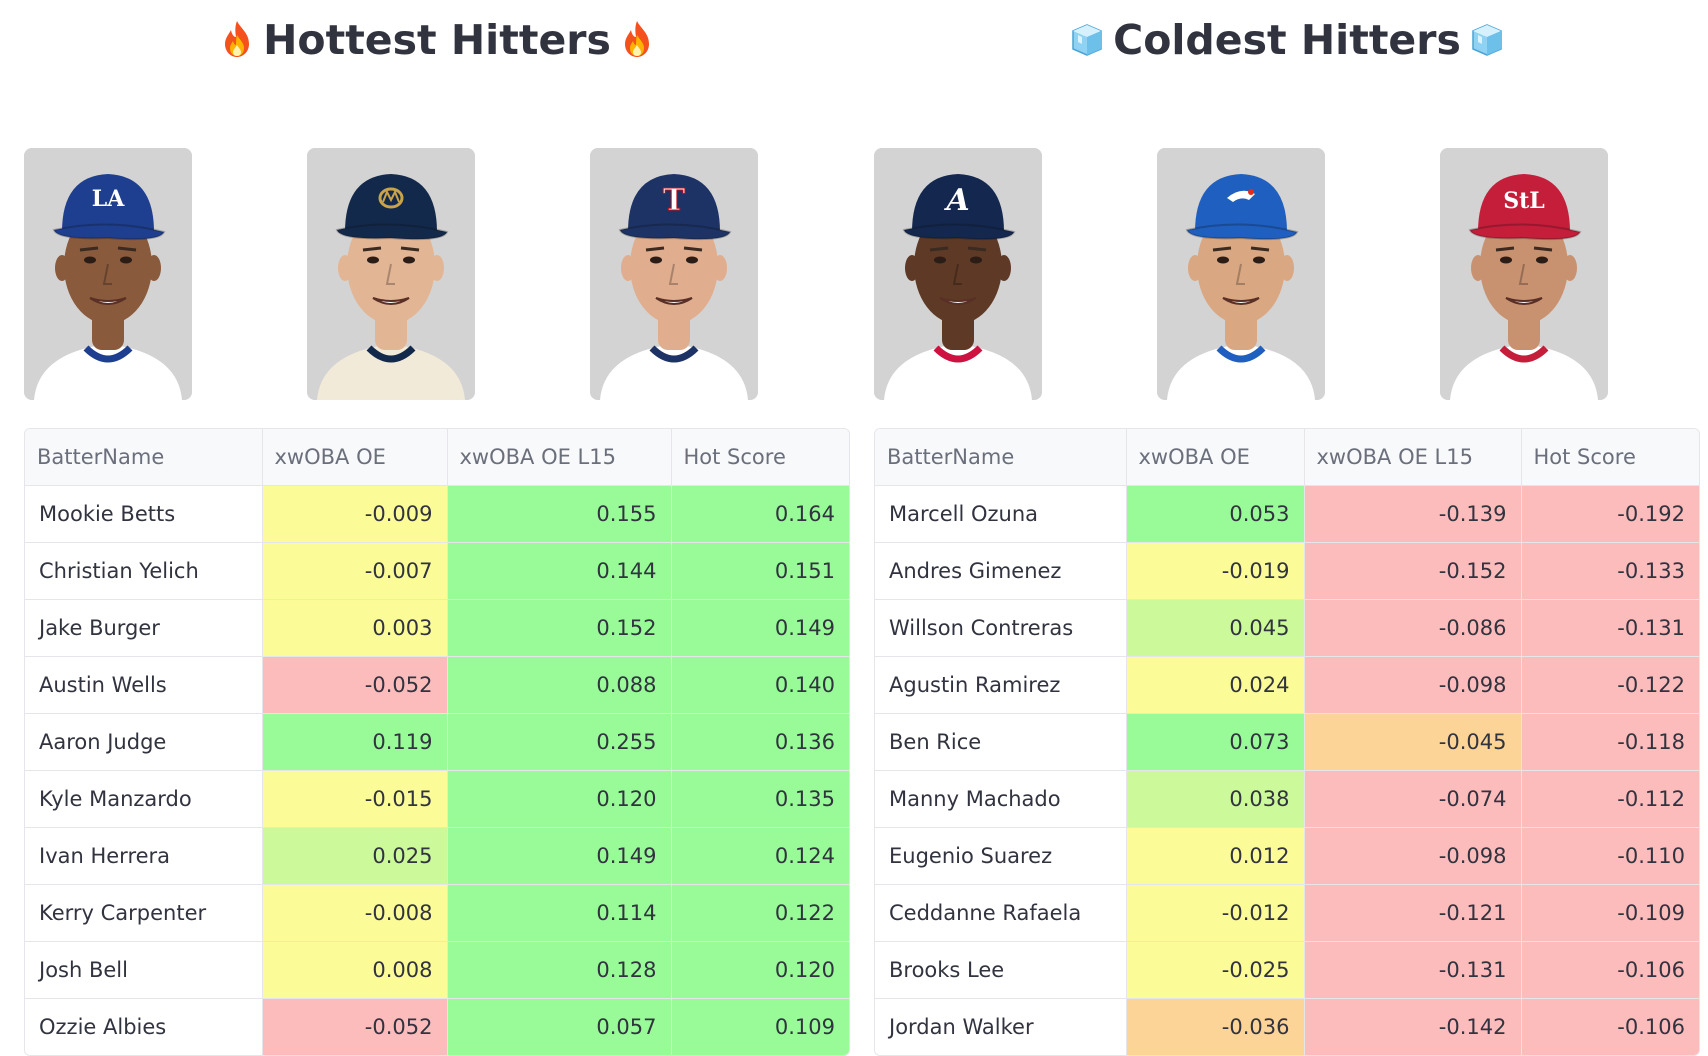  I want to click on table-row: Marcell Ozuna 0.053 -0.139 -0.192, so click(1287, 514).